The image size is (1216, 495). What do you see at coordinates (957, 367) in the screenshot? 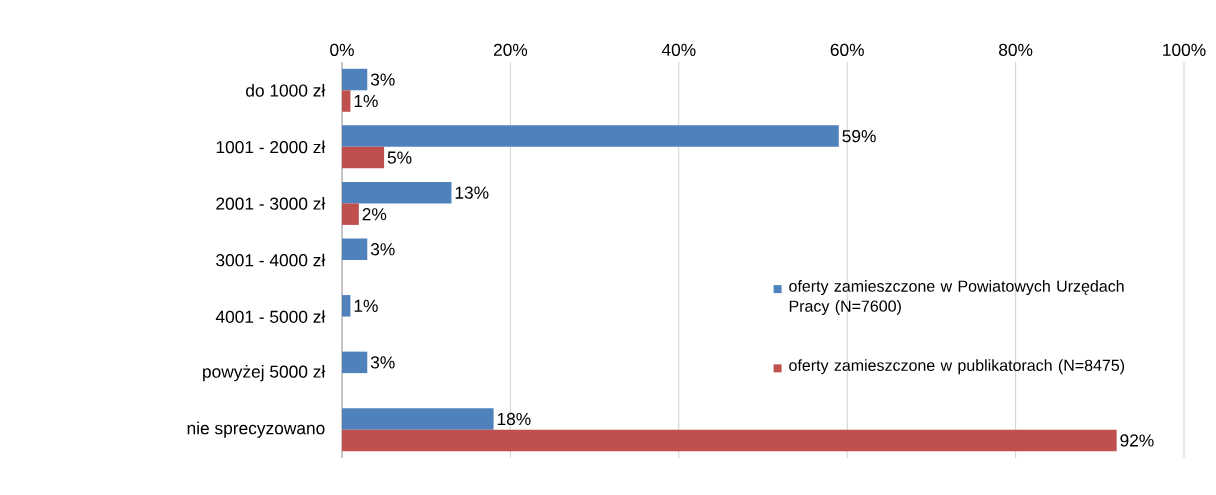
I see `legend-label: oferty zamieszczone w publikatorach (N=8475)` at bounding box center [957, 367].